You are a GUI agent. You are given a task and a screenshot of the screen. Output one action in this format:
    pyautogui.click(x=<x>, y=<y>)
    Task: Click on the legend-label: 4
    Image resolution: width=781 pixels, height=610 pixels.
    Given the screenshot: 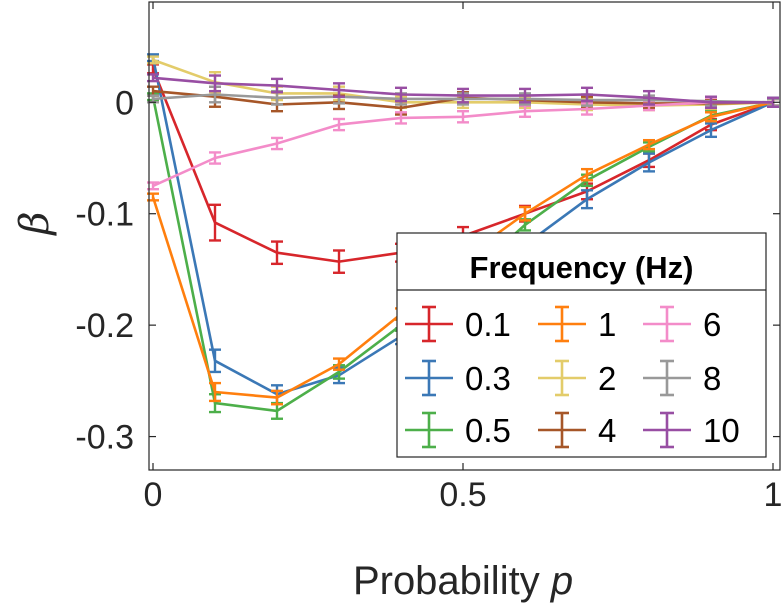 What is the action you would take?
    pyautogui.click(x=607, y=430)
    